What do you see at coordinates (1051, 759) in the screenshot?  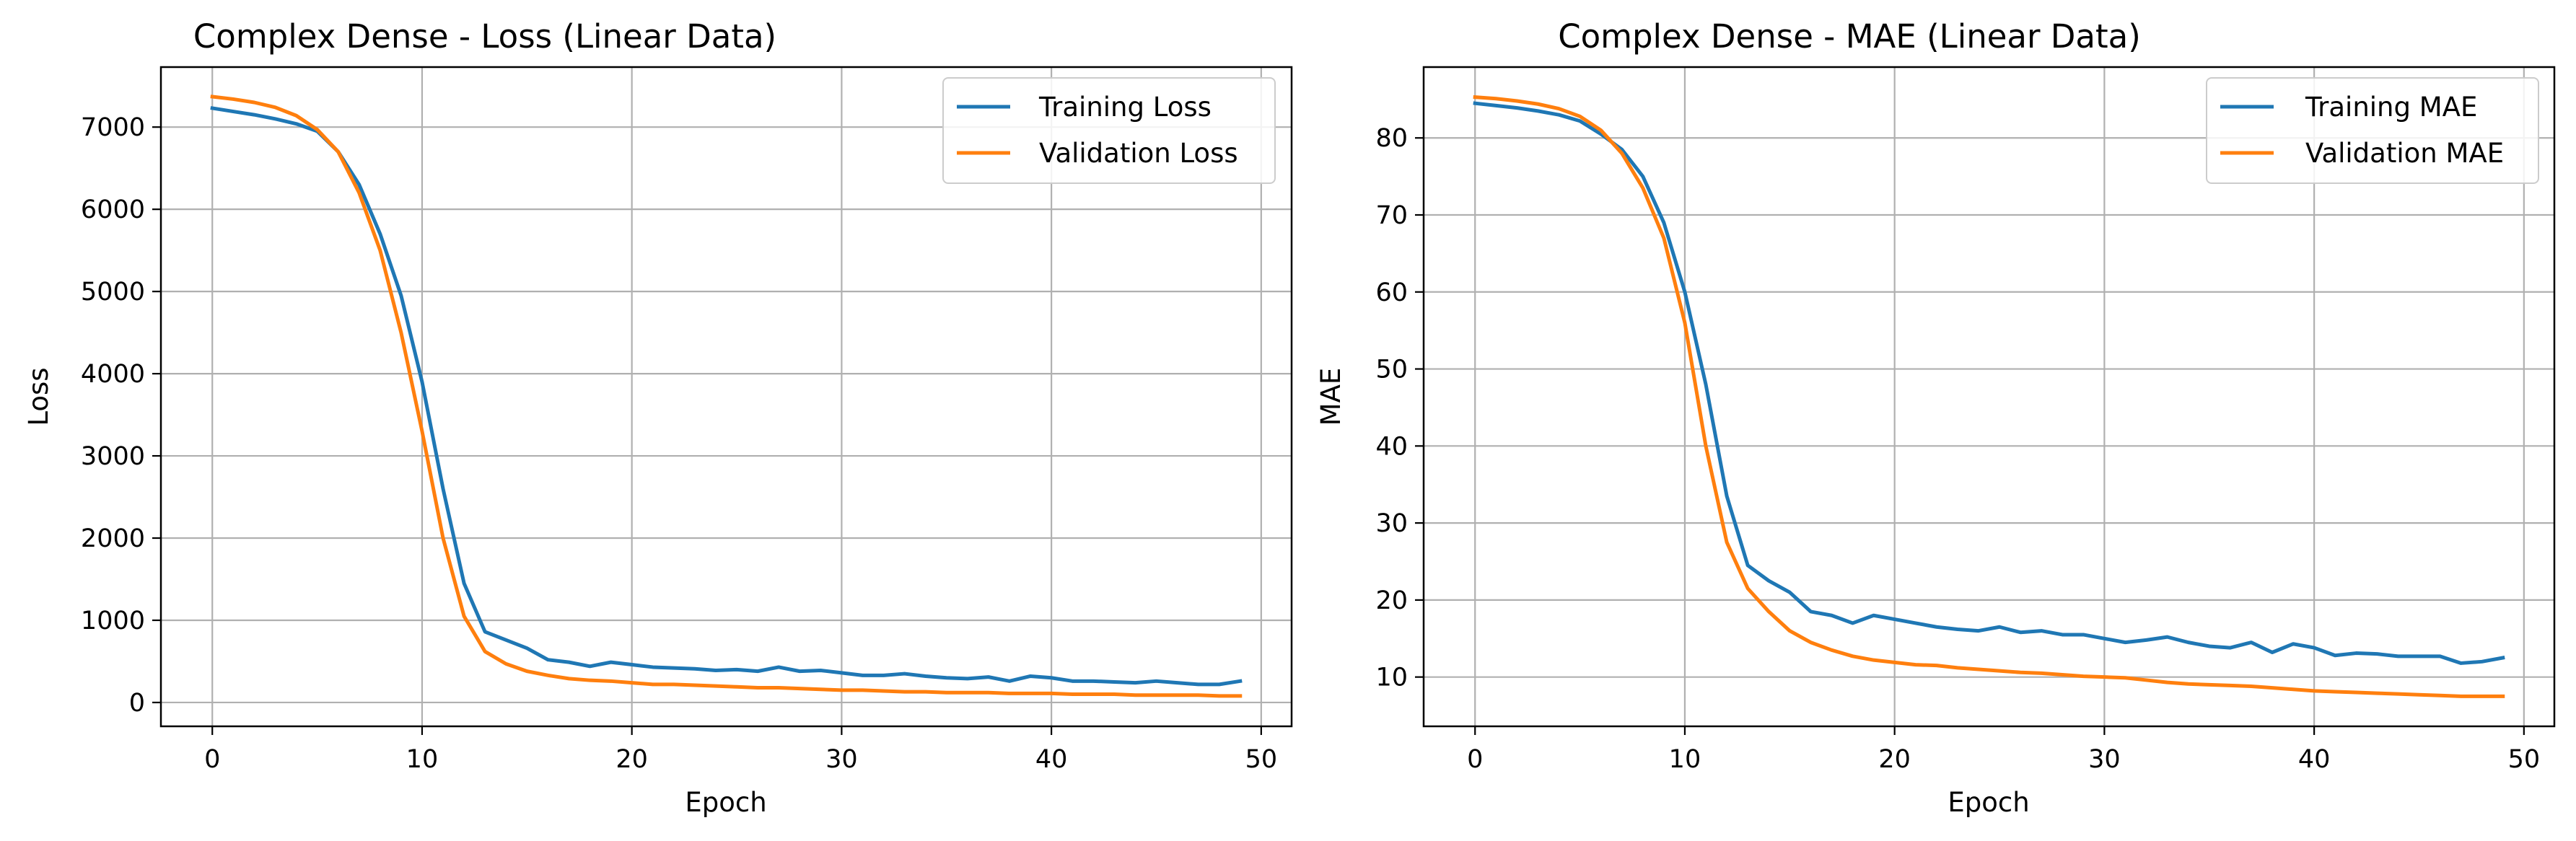 I see `loss-x-tick-label: 40` at bounding box center [1051, 759].